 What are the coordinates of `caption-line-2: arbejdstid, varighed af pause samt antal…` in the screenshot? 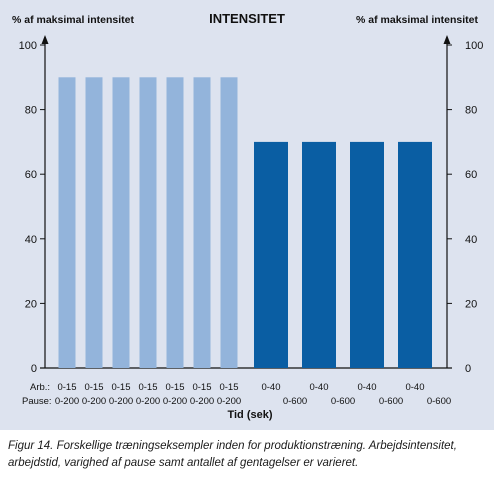 It's located at (183, 463).